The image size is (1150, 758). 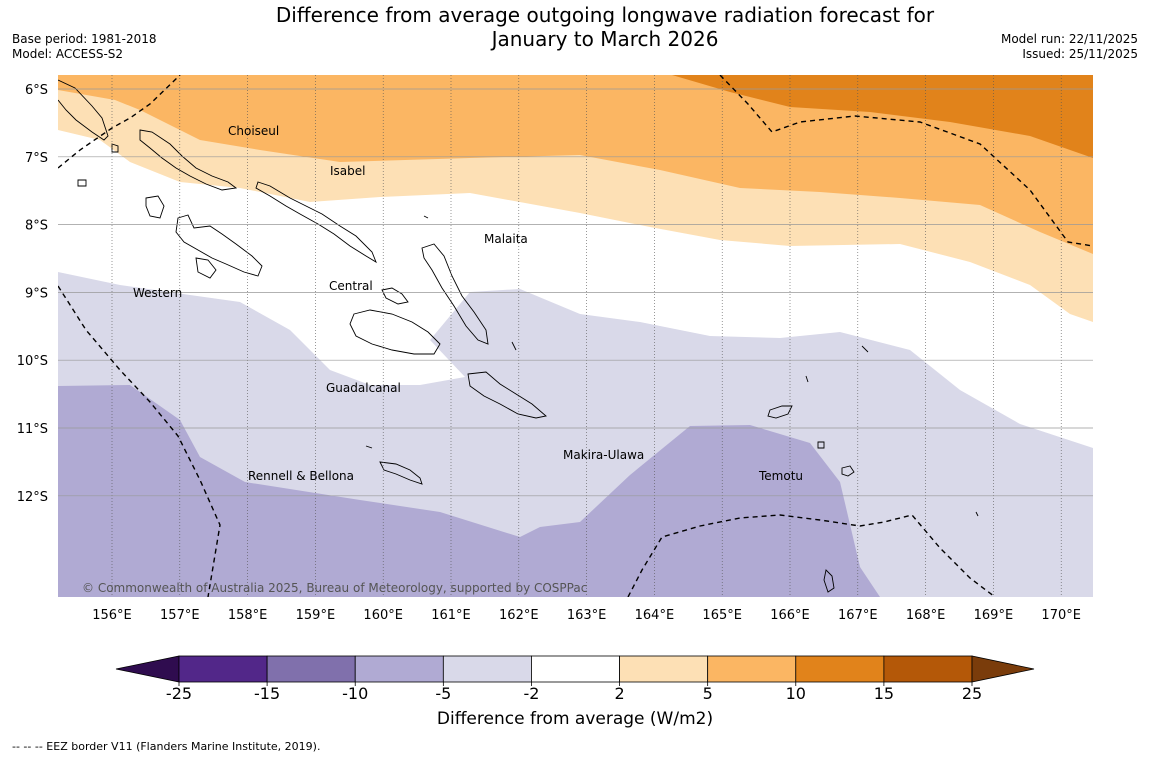 I want to click on vella-lavella-coast, so click(x=155, y=207).